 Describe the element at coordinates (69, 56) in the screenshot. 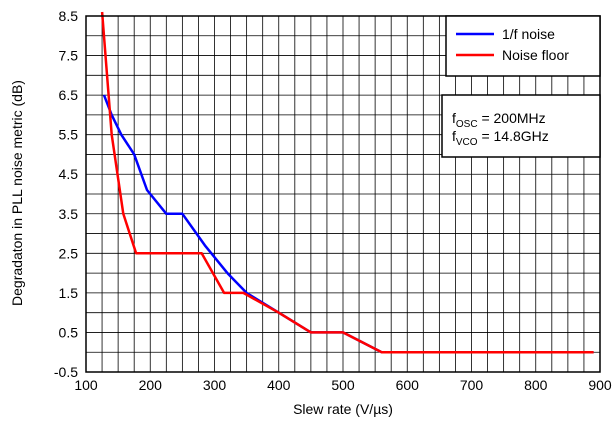

I see `y-tick-label: 7.5` at that location.